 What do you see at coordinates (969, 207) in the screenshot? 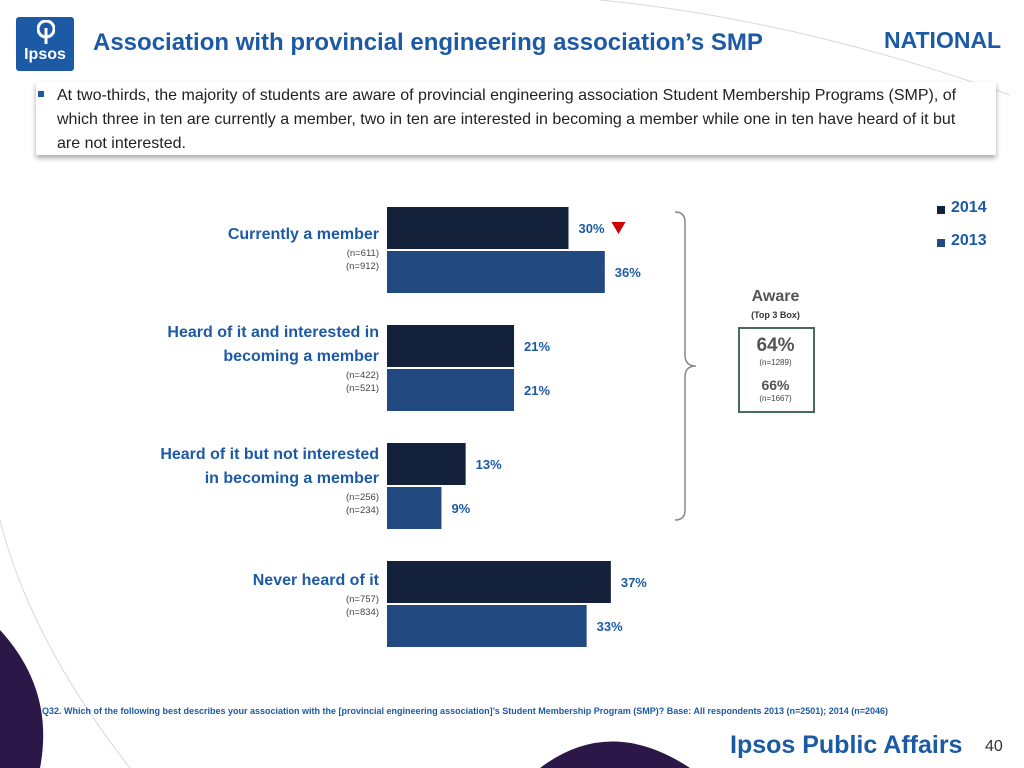
I see `legend-2014-label: 2014` at bounding box center [969, 207].